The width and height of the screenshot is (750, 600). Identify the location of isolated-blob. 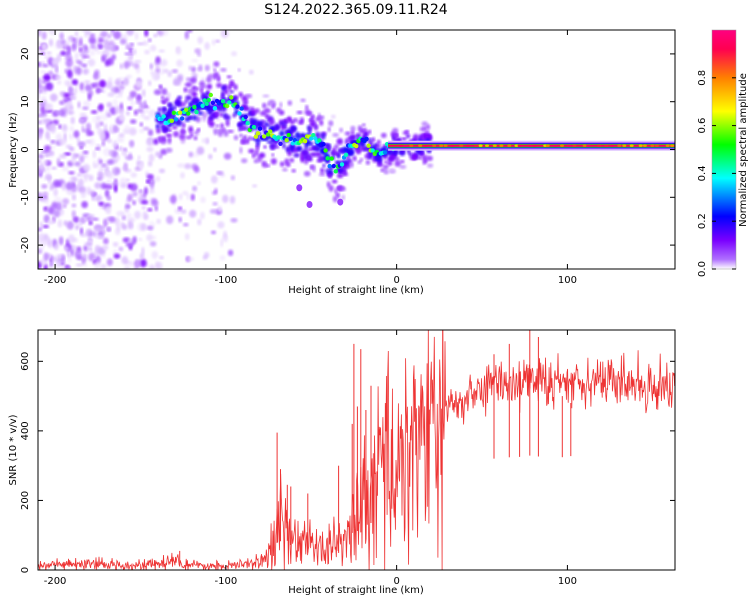
(309, 204).